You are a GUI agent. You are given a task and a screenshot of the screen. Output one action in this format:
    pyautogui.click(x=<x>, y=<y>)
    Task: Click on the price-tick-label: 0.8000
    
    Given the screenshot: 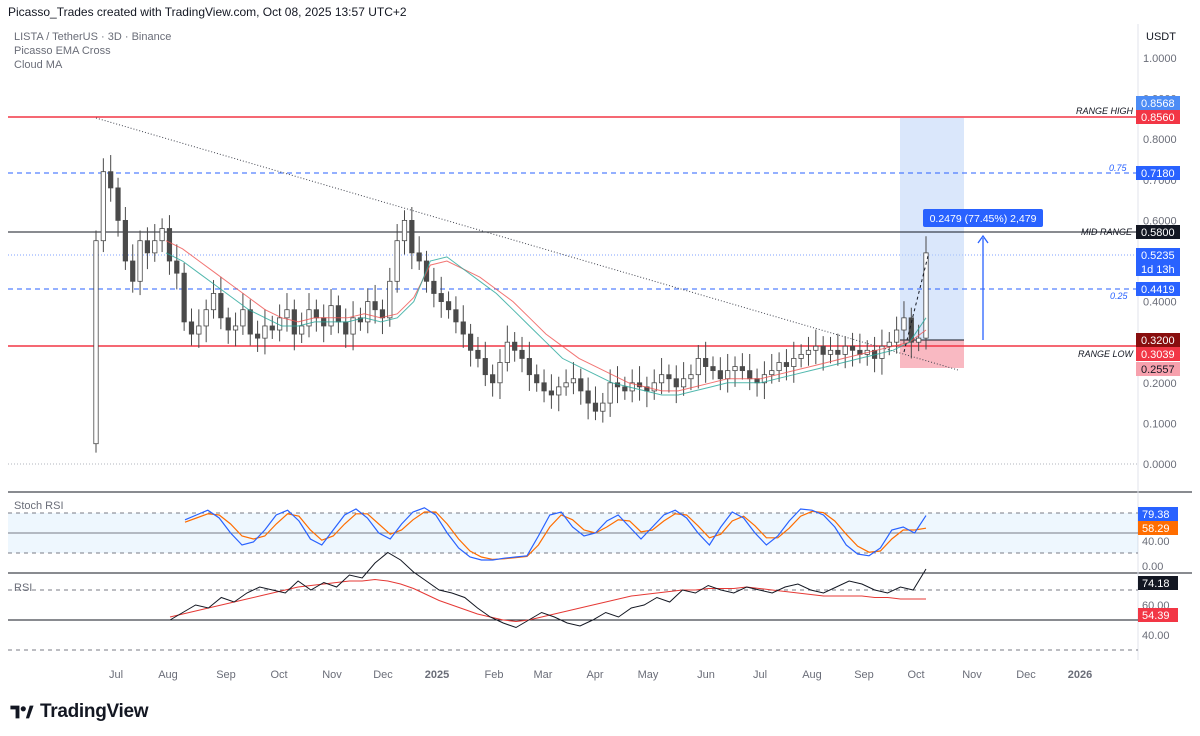 What is the action you would take?
    pyautogui.click(x=1160, y=140)
    